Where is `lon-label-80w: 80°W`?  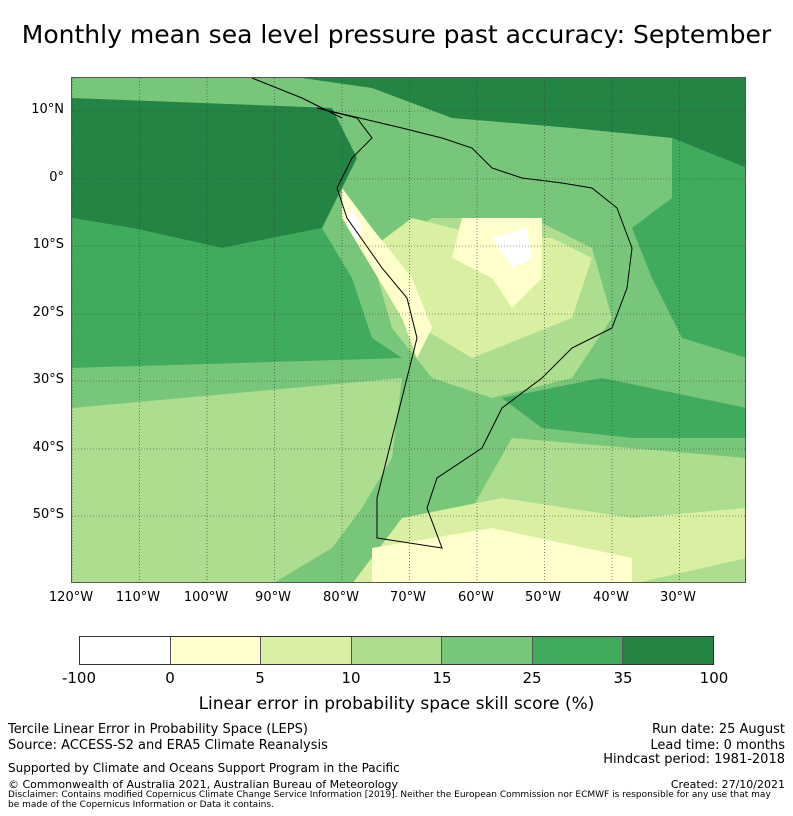 lon-label-80w: 80°W is located at coordinates (341, 597).